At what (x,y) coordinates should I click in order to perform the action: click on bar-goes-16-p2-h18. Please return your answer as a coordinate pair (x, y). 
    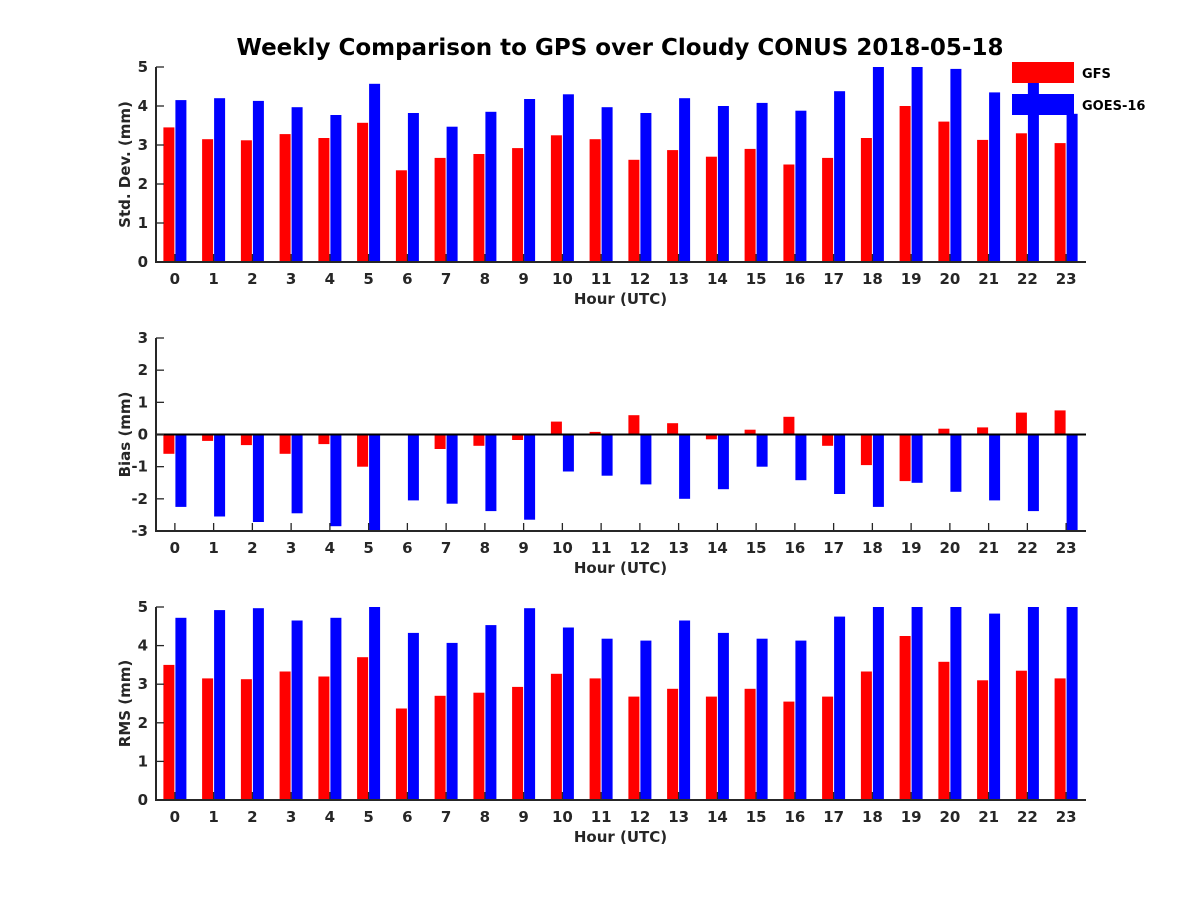
    Looking at the image, I should click on (878, 470).